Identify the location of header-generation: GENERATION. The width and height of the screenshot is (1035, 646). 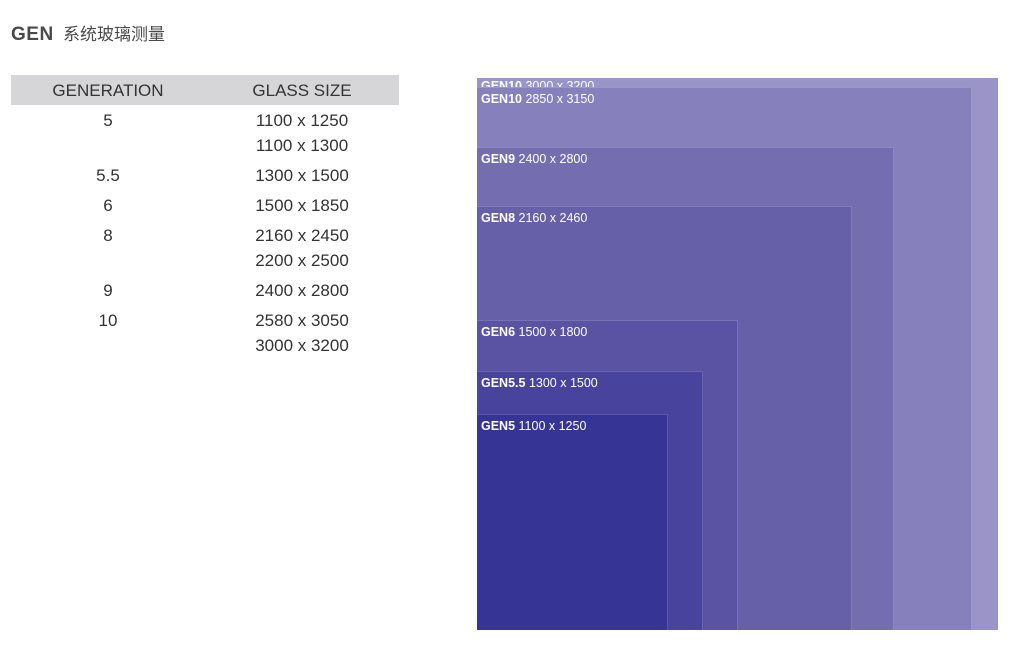
(108, 90).